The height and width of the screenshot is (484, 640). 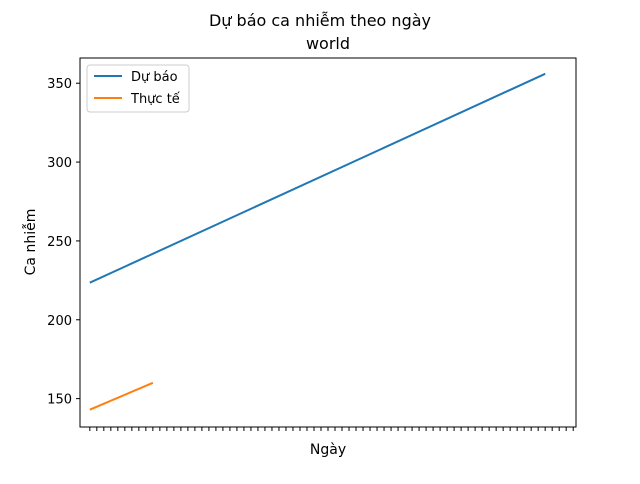 What do you see at coordinates (59, 163) in the screenshot?
I see `y-tick-label: 300` at bounding box center [59, 163].